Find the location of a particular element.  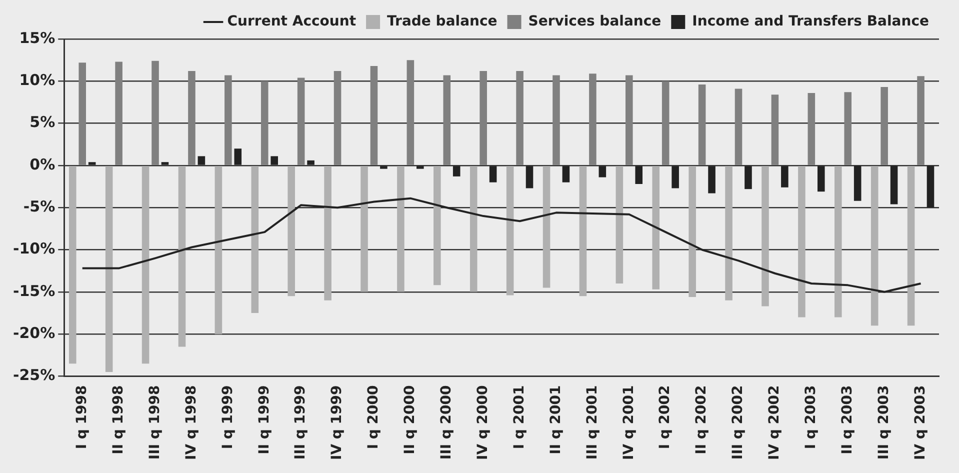

x-tick-label: III q 2003 is located at coordinates (884, 422).